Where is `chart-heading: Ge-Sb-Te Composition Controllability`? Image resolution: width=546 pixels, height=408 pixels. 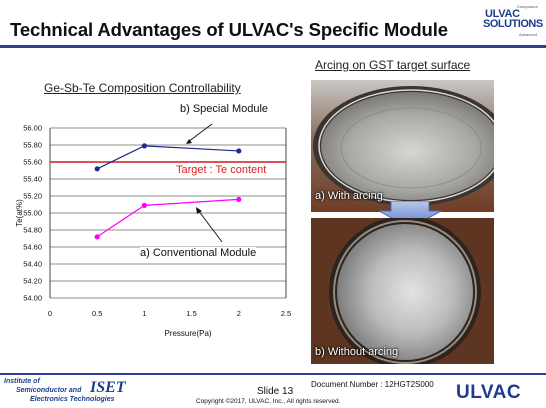 chart-heading: Ge-Sb-Te Composition Controllability is located at coordinates (142, 88).